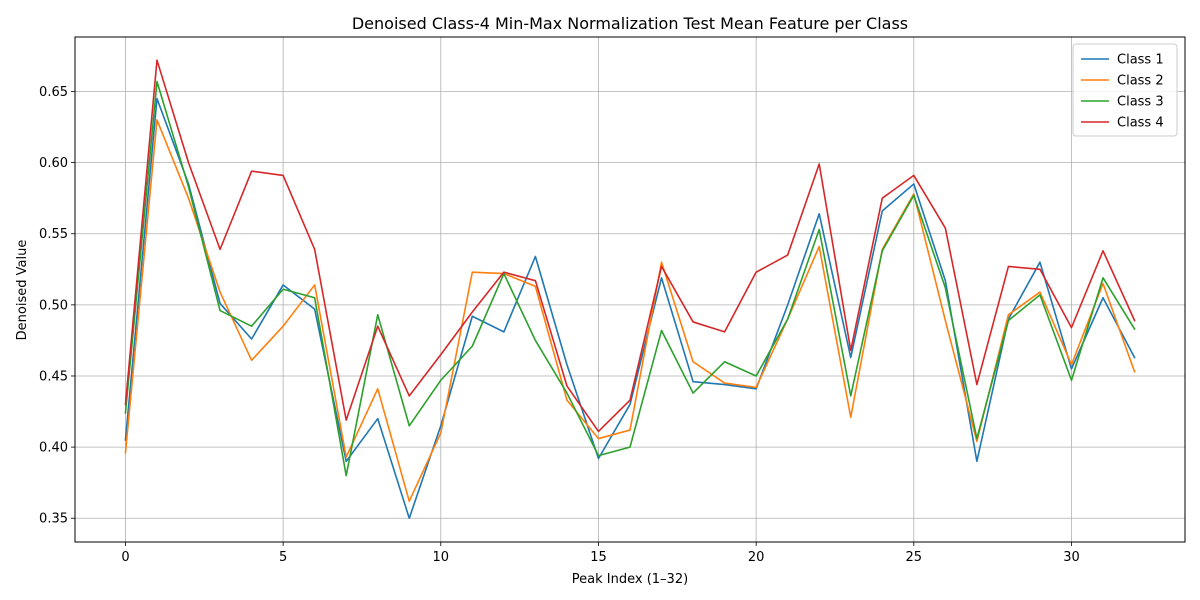 The image size is (1200, 600). Describe the element at coordinates (598, 557) in the screenshot. I see `x-tick-label: 15` at that location.